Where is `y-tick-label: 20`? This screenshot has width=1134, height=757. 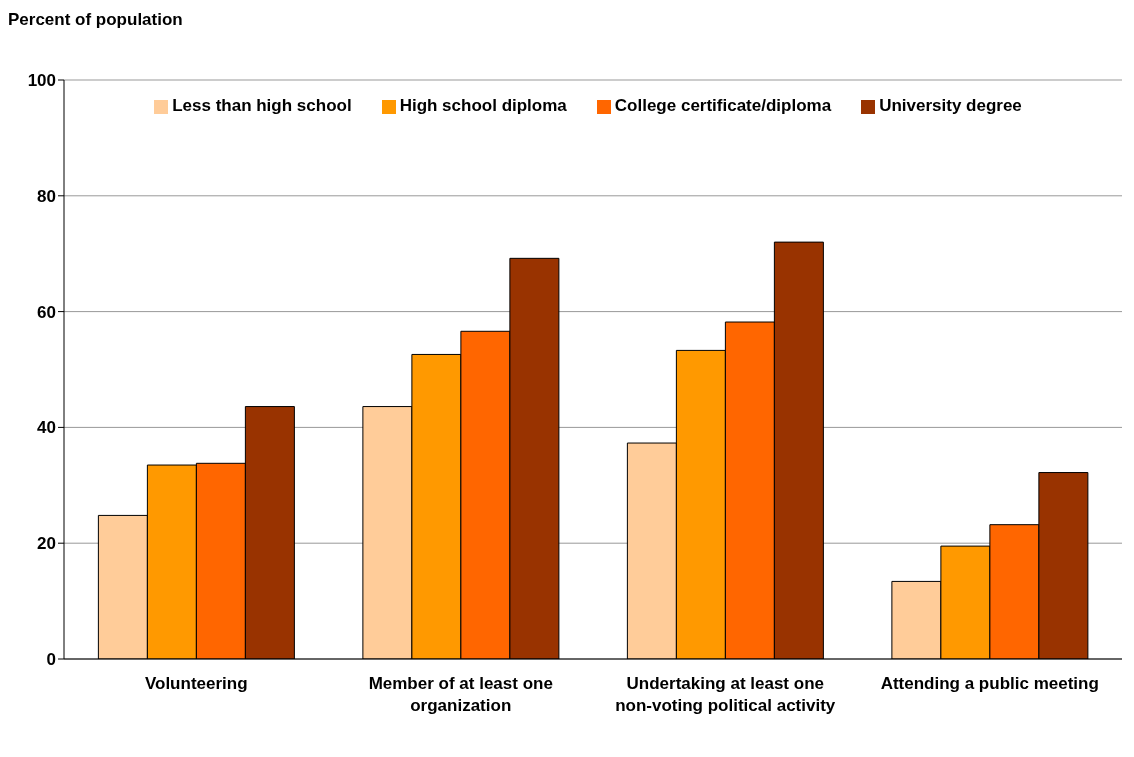 y-tick-label: 20 is located at coordinates (46, 544).